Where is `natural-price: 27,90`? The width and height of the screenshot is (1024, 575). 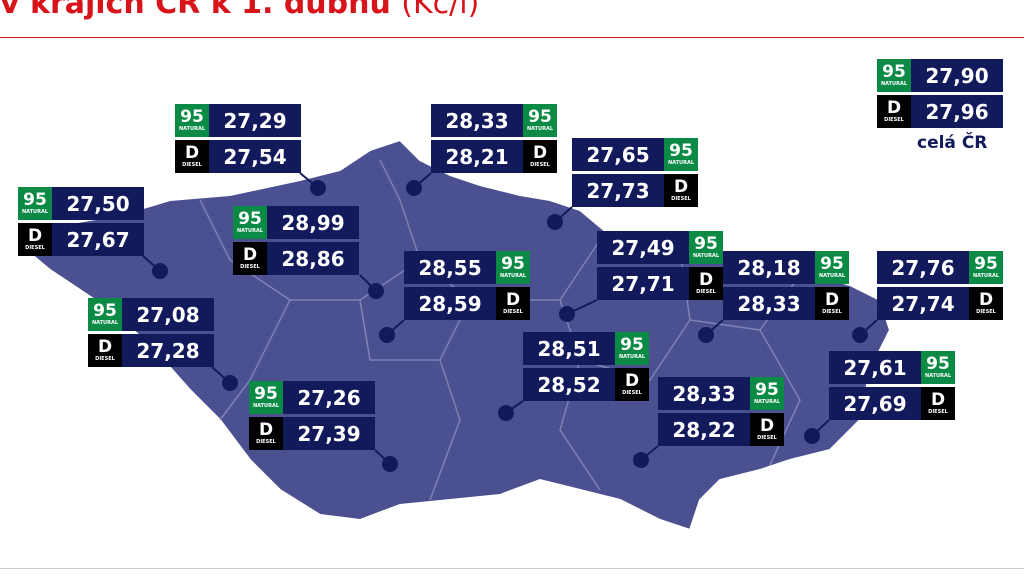 natural-price: 27,90 is located at coordinates (957, 75).